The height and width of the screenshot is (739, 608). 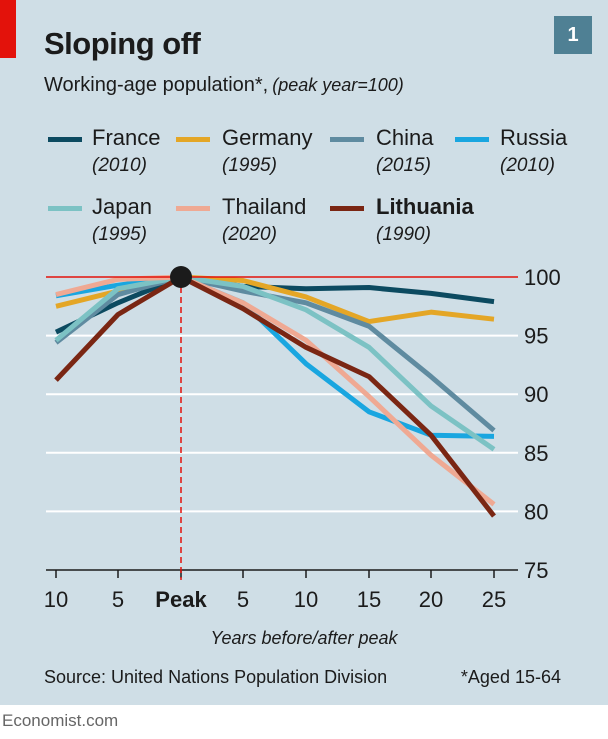 I want to click on legend-swatch-france, so click(x=65, y=139).